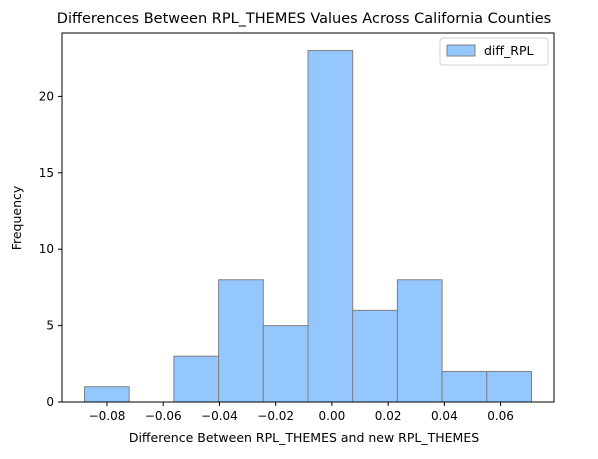 This screenshot has width=598, height=459. Describe the element at coordinates (444, 416) in the screenshot. I see `x-tick-label: 0.04` at that location.